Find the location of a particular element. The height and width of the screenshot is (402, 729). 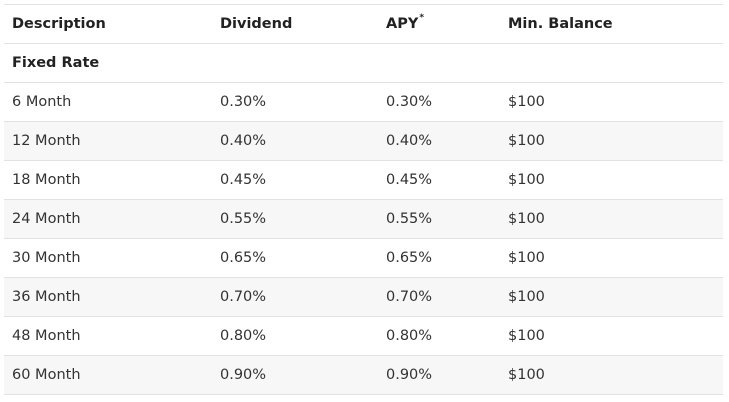

row-dividend: 0.80% is located at coordinates (243, 336).